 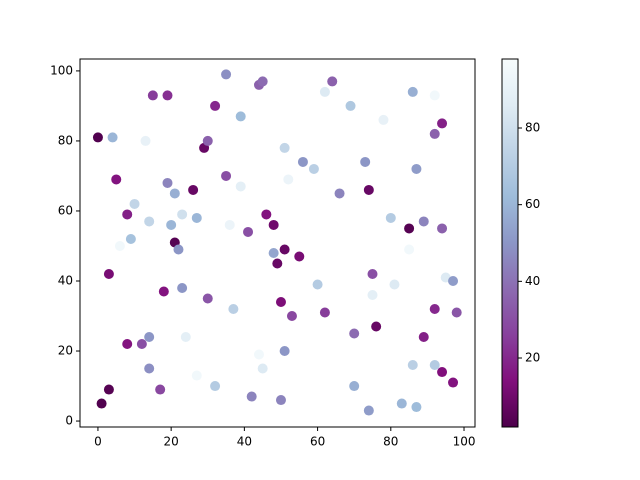 What do you see at coordinates (510, 243) in the screenshot?
I see `colorbar` at bounding box center [510, 243].